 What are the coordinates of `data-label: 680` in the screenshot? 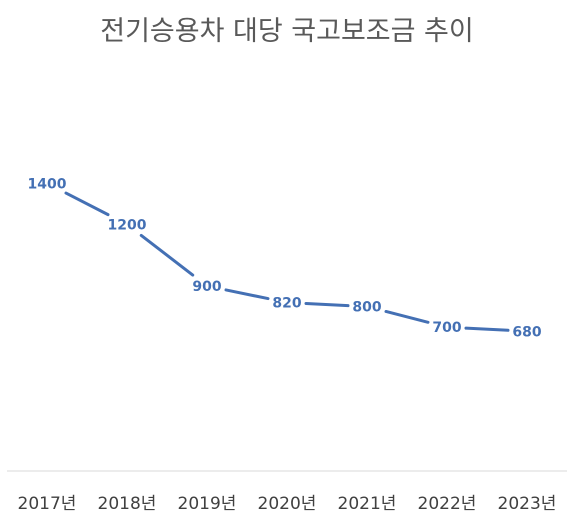 It's located at (526, 332).